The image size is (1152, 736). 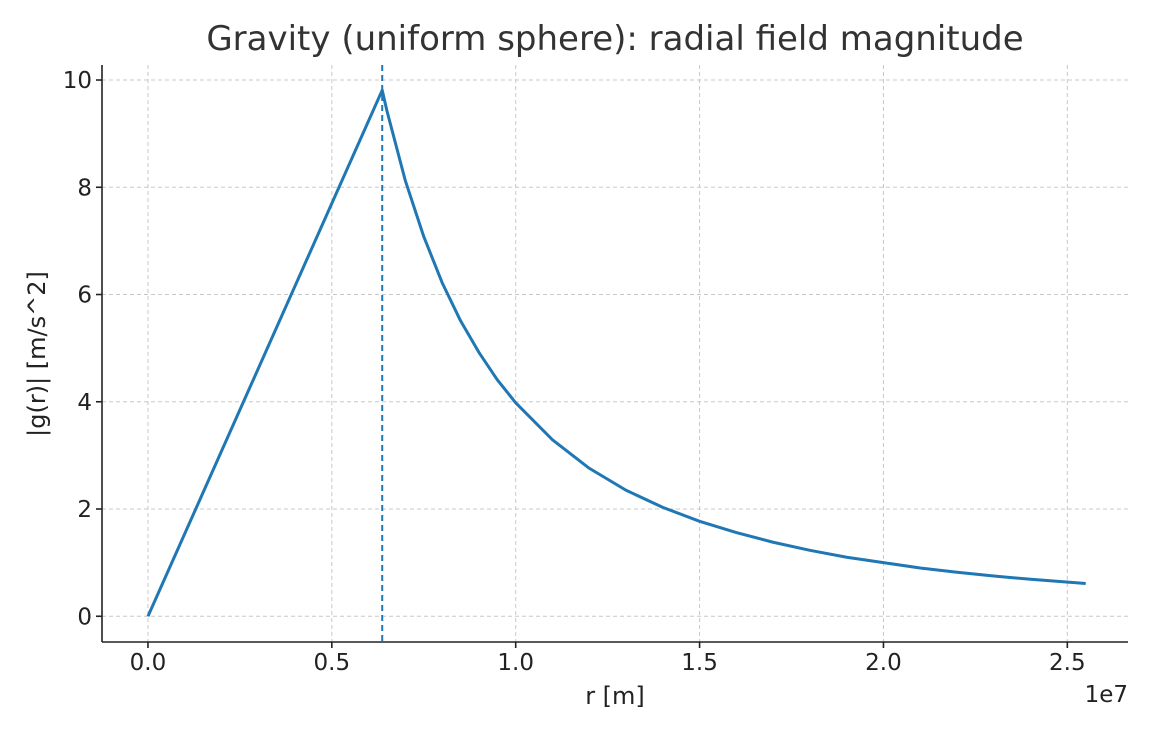 What do you see at coordinates (148, 663) in the screenshot?
I see `x-tick-label: 0.0` at bounding box center [148, 663].